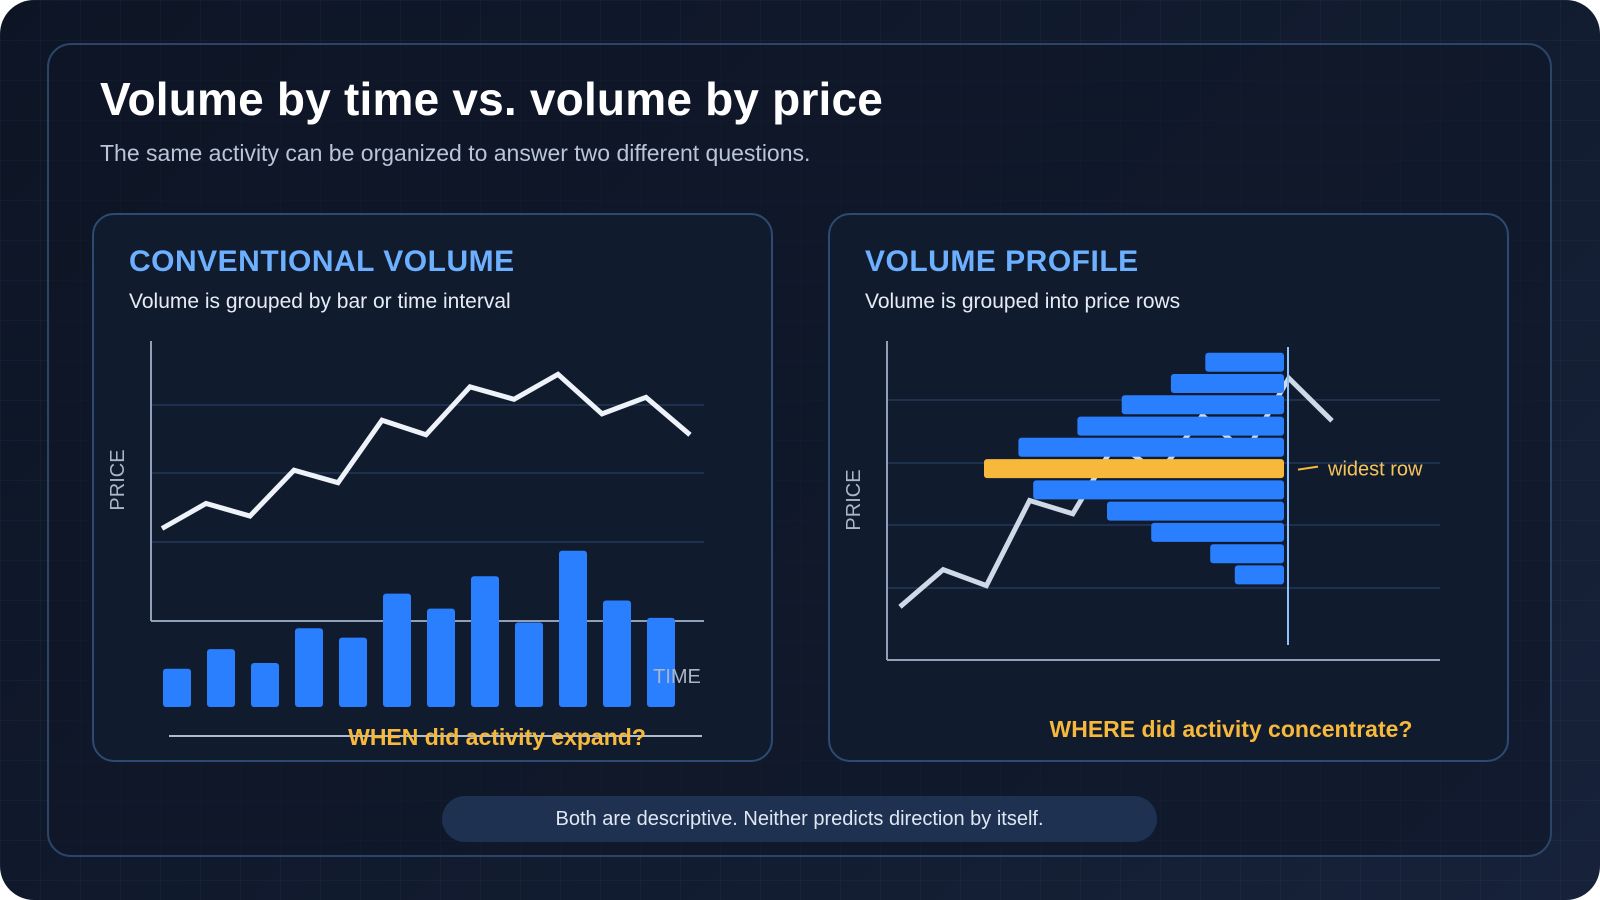 This screenshot has width=1600, height=900. Describe the element at coordinates (497, 737) in the screenshot. I see `panel-question: WHEN did activity expand?` at that location.